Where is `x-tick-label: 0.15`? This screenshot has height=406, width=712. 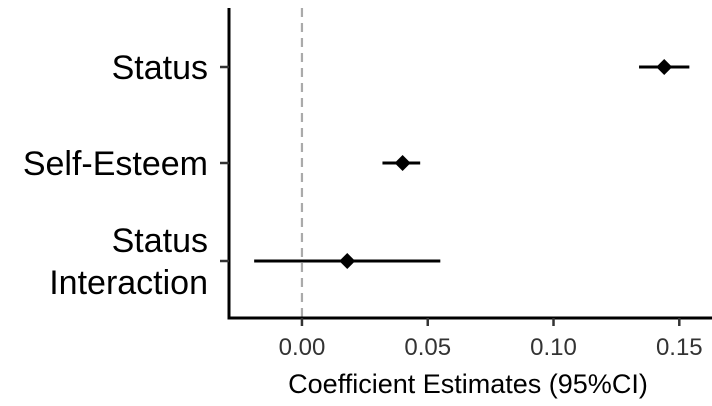
x-tick-label: 0.15 is located at coordinates (679, 347).